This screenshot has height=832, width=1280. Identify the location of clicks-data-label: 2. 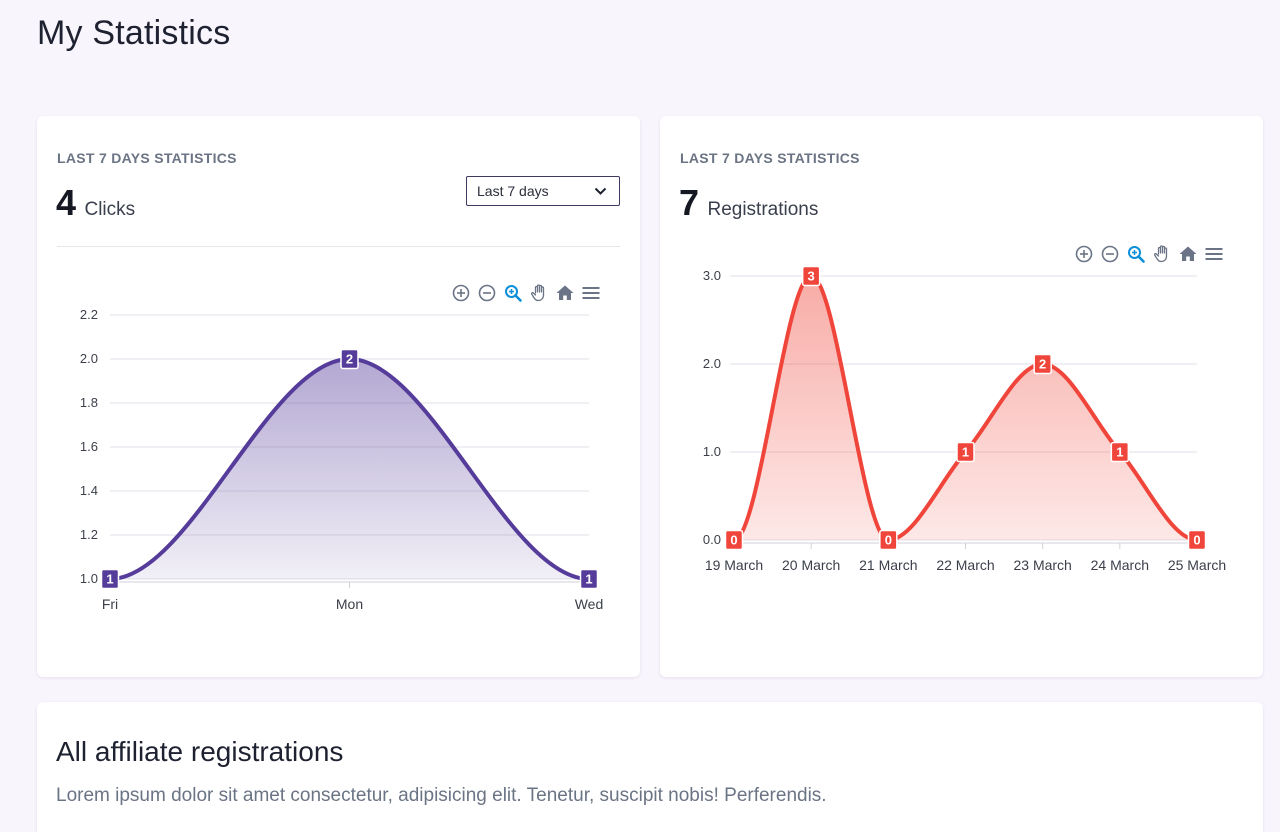
(349, 359).